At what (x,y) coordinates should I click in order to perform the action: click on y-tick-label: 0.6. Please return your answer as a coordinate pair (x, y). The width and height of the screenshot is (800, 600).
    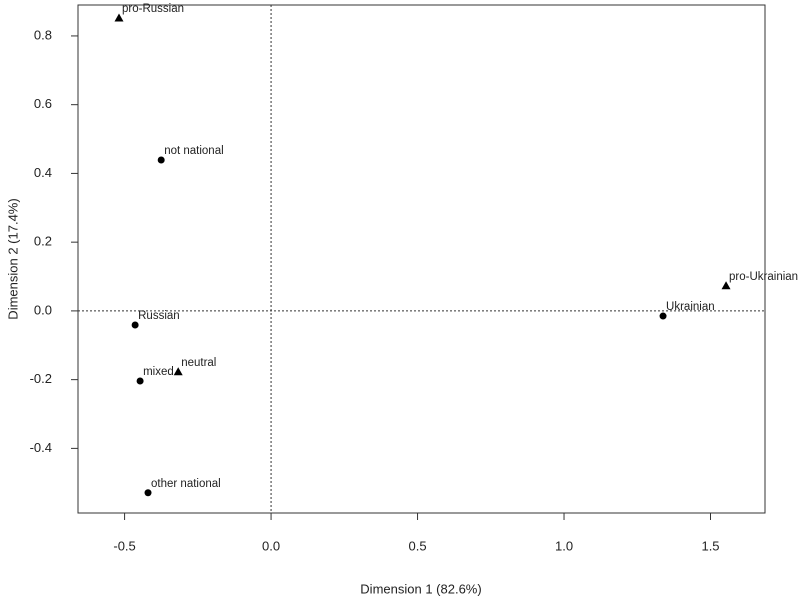
    Looking at the image, I should click on (43, 103).